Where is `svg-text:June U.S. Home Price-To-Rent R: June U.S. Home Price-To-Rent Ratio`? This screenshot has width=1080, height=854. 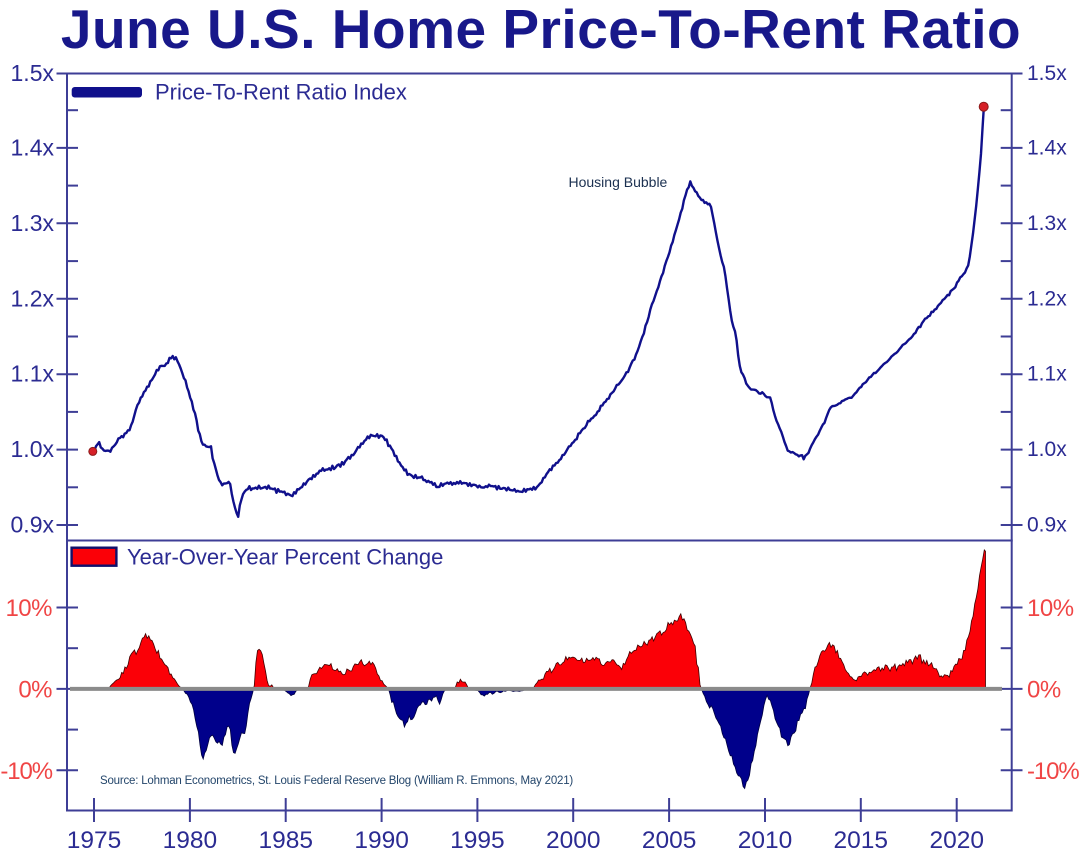 svg-text:June U.S. Home Price-To-Rent R: June U.S. Home Price-To-Rent Ratio is located at coordinates (541, 30).